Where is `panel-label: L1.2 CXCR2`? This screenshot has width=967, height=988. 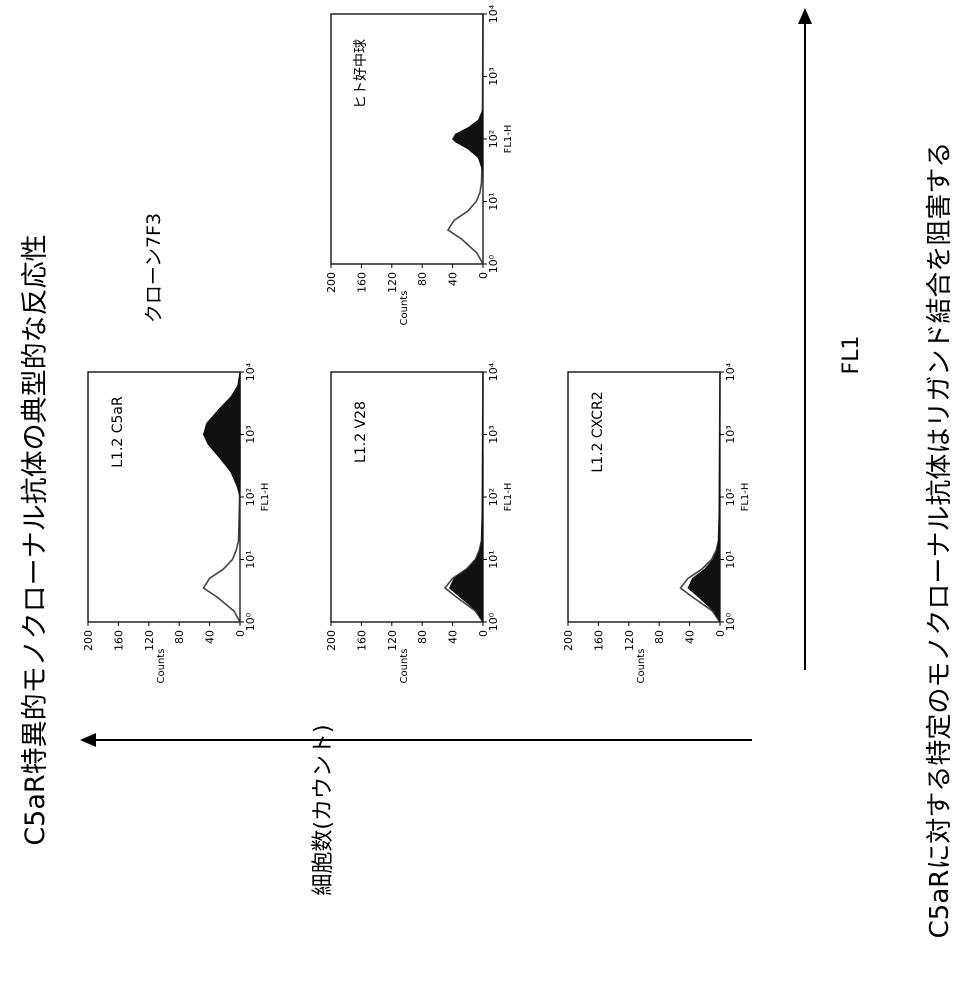 panel-label: L1.2 CXCR2 is located at coordinates (598, 431).